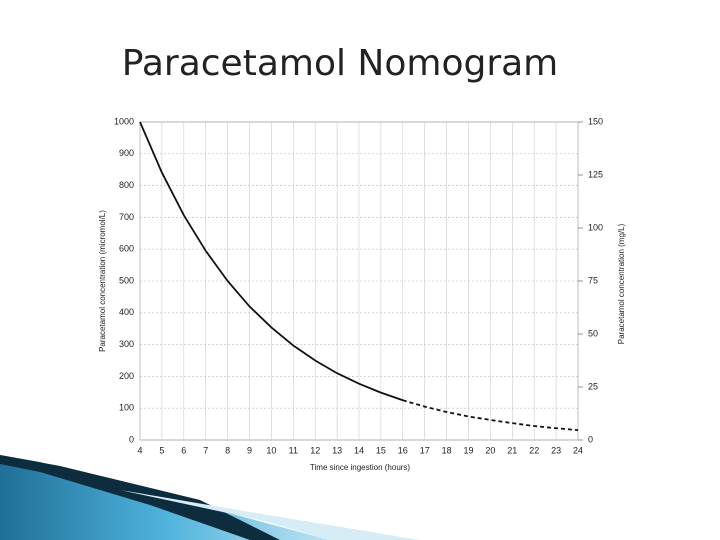 The image size is (720, 540). I want to click on x-tick-label: 20, so click(490, 450).